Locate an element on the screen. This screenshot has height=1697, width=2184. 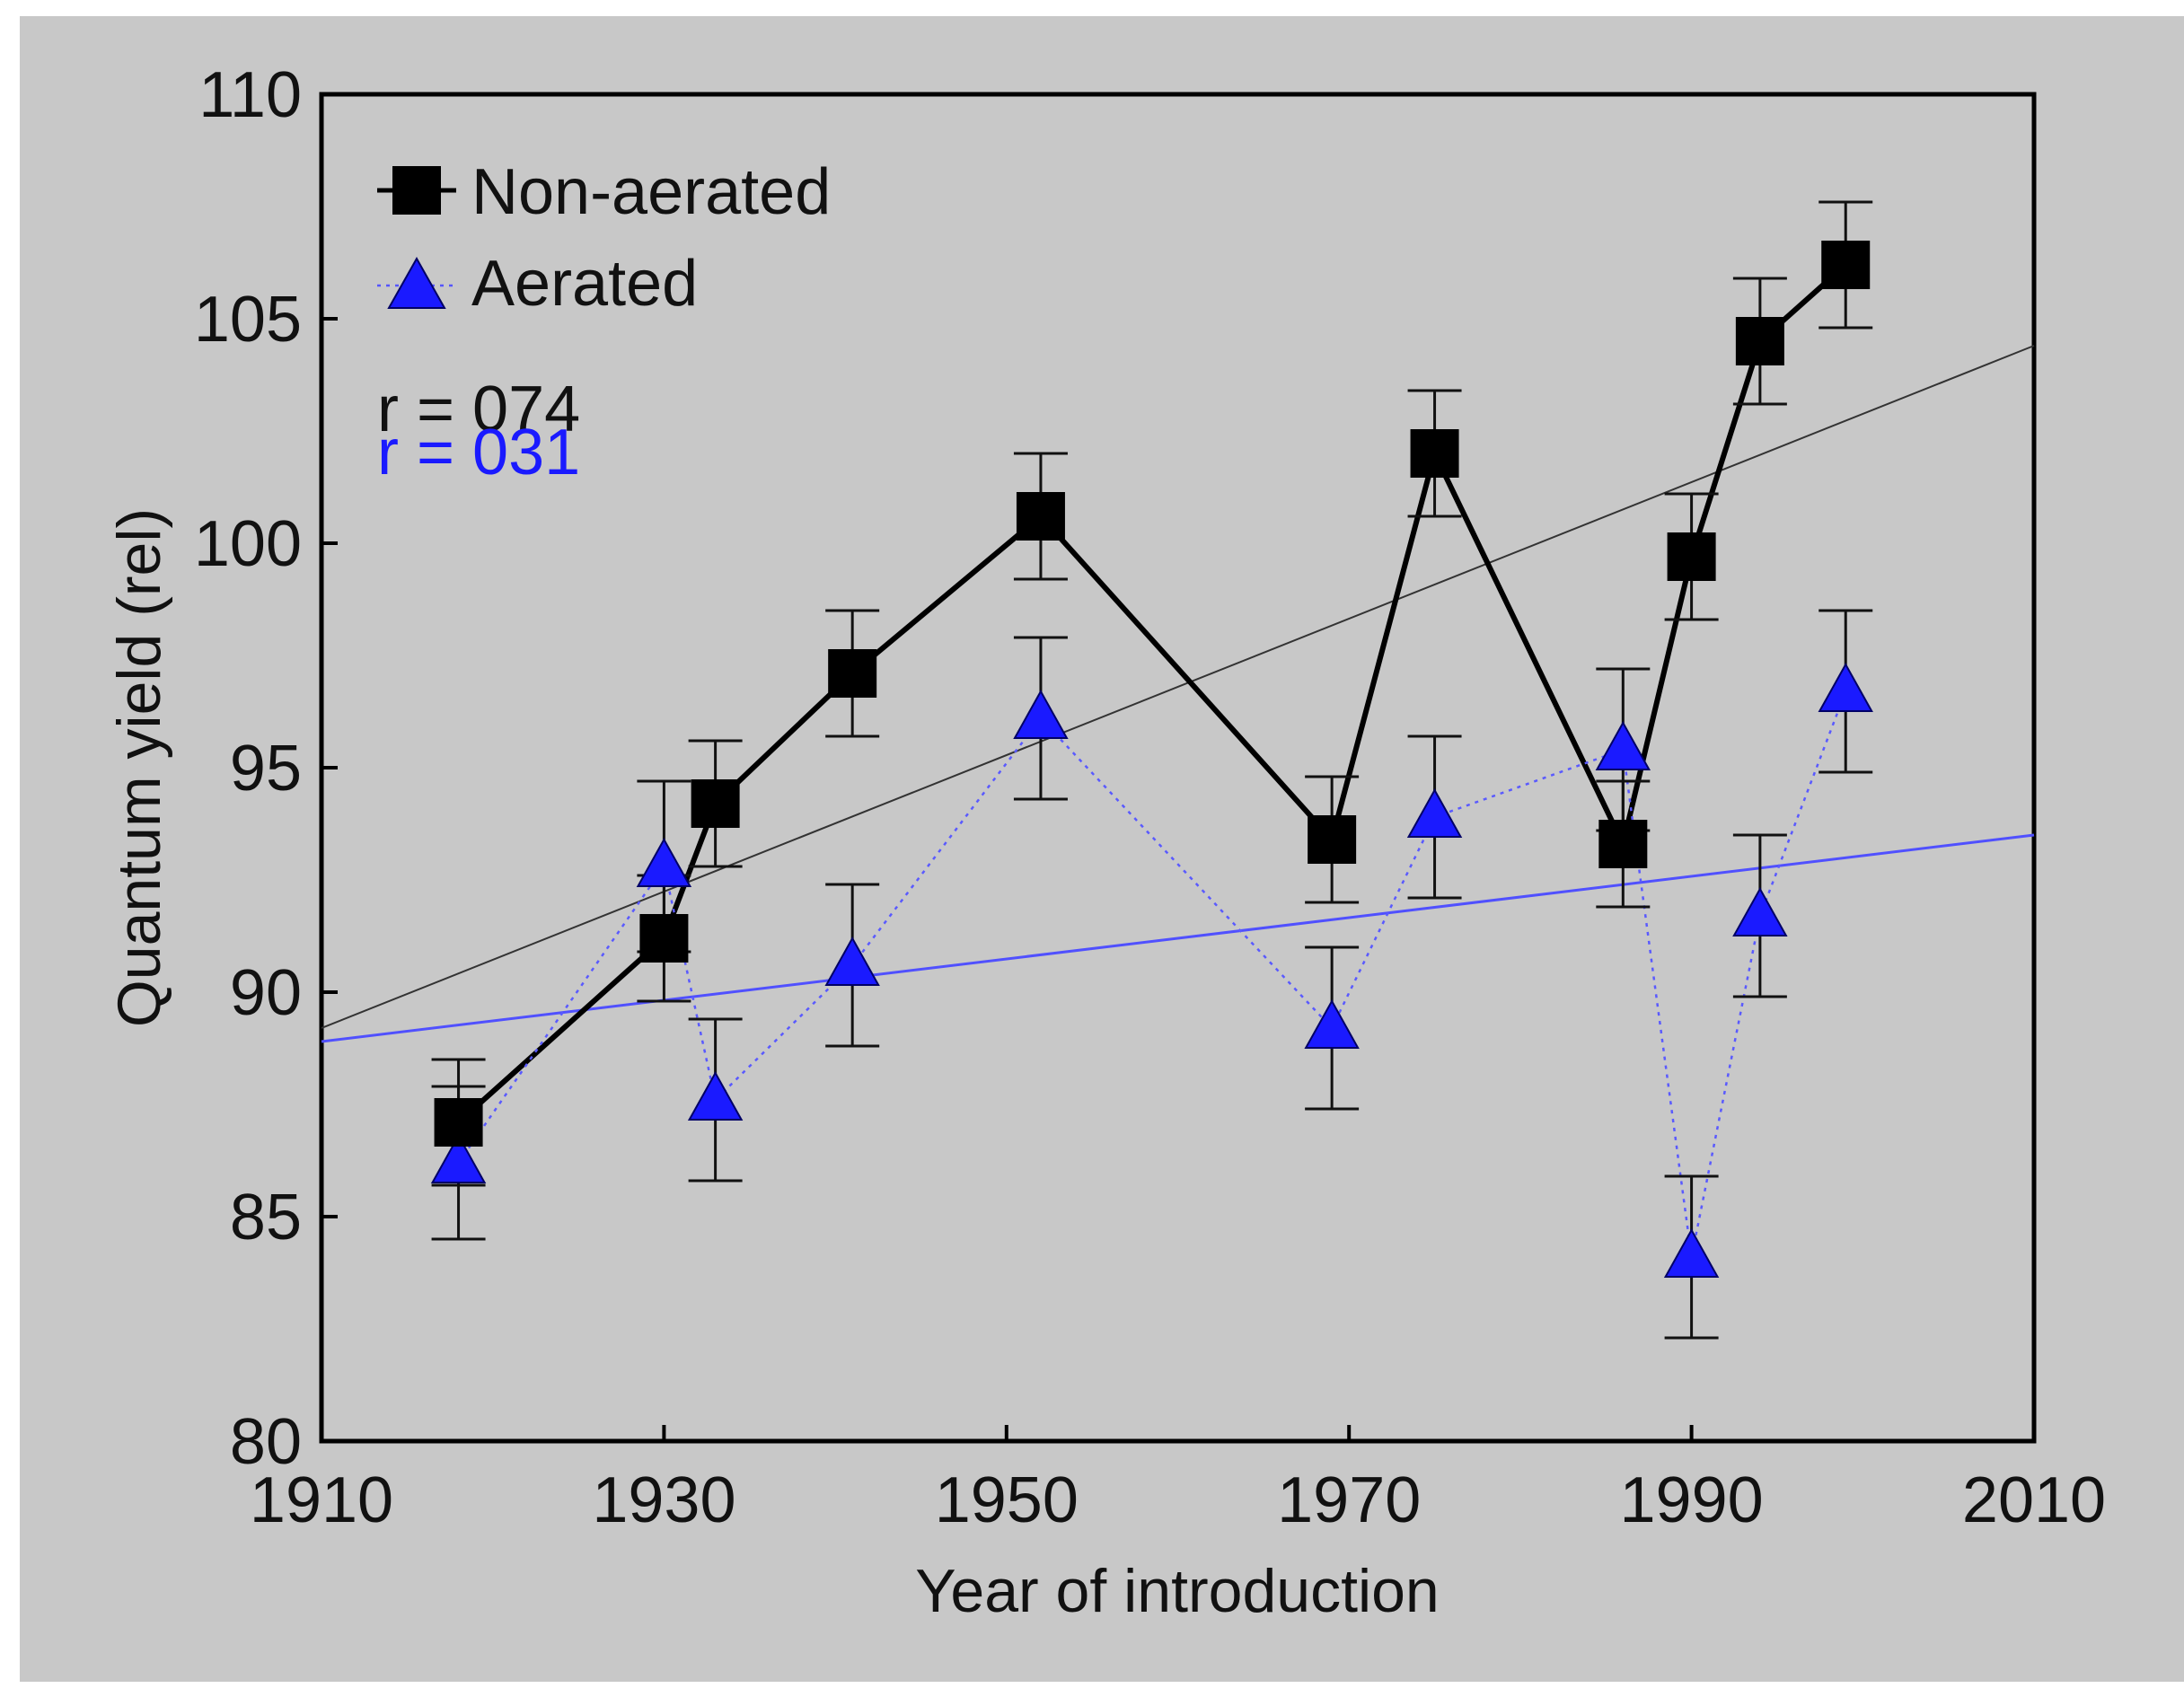
y-axis: 80 85 90 95 100 105 110 is located at coordinates (266, 768).